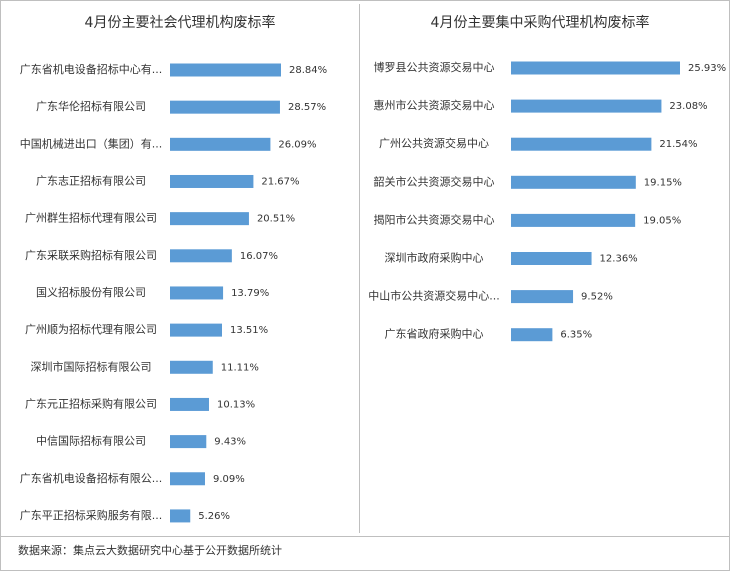 The width and height of the screenshot is (730, 571). What do you see at coordinates (678, 144) in the screenshot?
I see `value-label: 21.54%` at bounding box center [678, 144].